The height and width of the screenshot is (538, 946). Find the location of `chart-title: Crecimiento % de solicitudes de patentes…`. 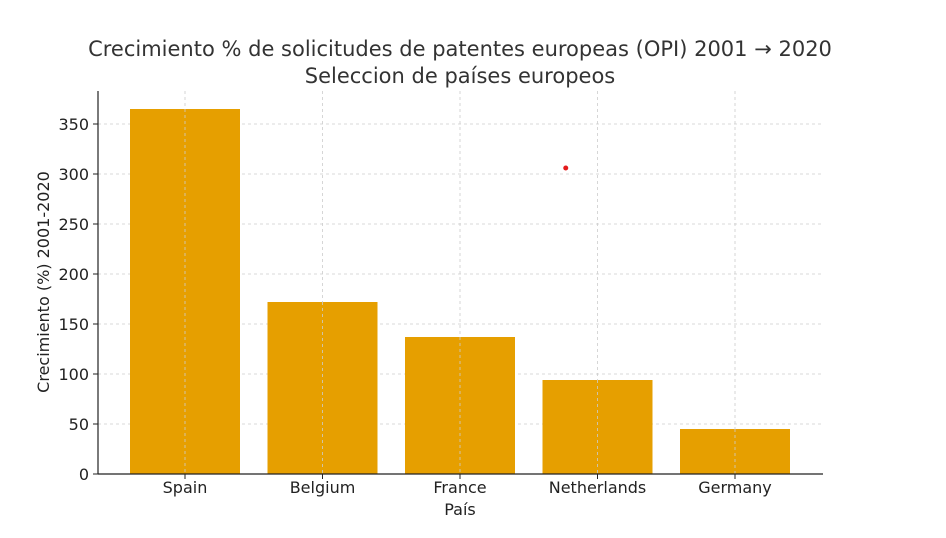

chart-title: Crecimiento % de solicitudes de patentes… is located at coordinates (460, 49).